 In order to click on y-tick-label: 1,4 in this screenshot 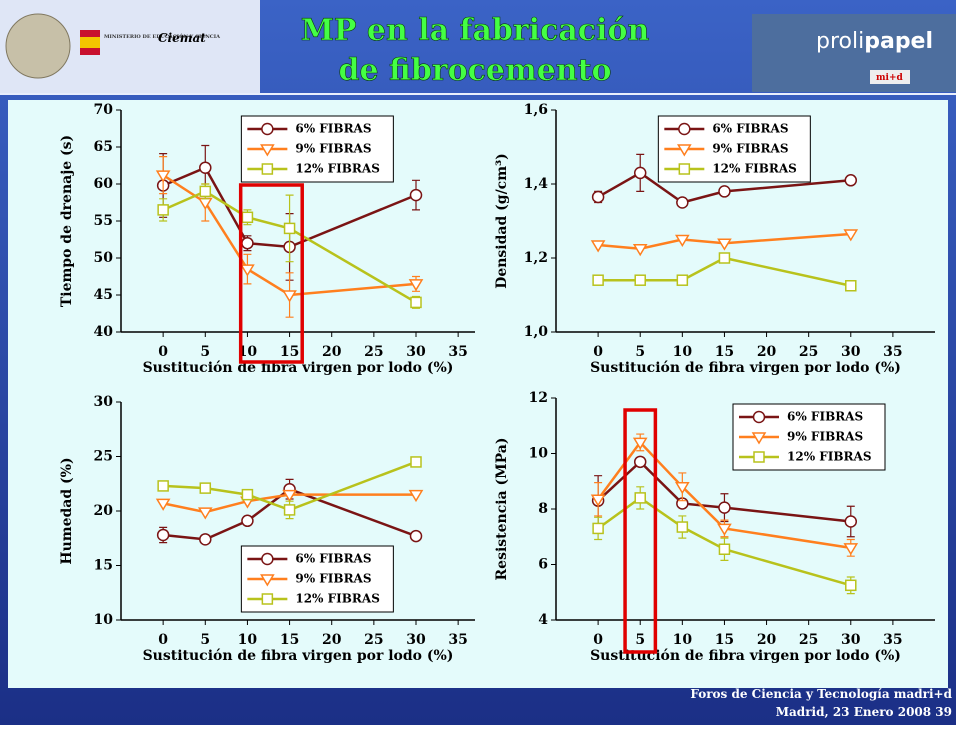, I will do `click(536, 184)`.